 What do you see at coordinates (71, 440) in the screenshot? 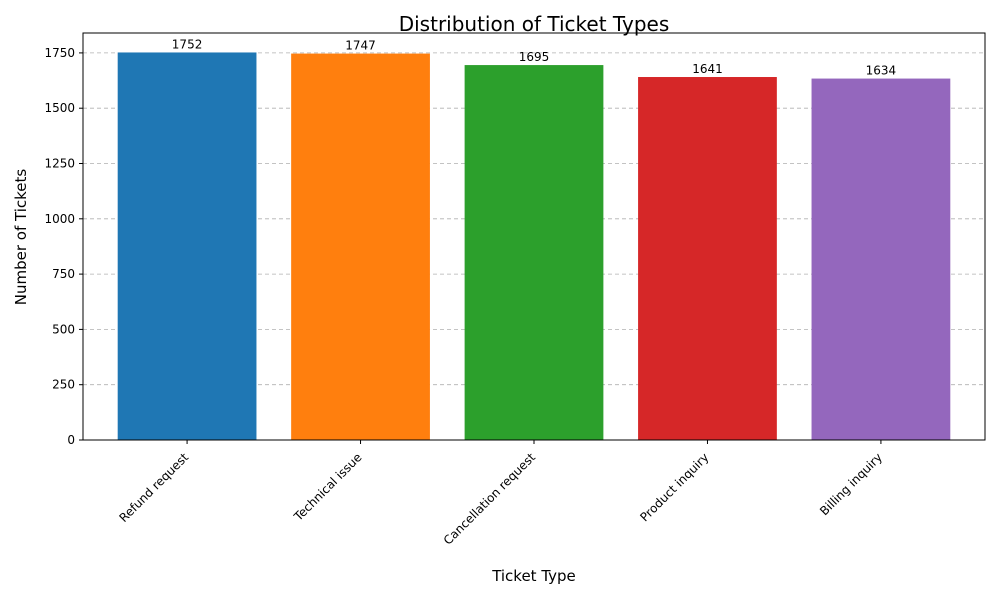
I see `y-tick-label: 0` at bounding box center [71, 440].